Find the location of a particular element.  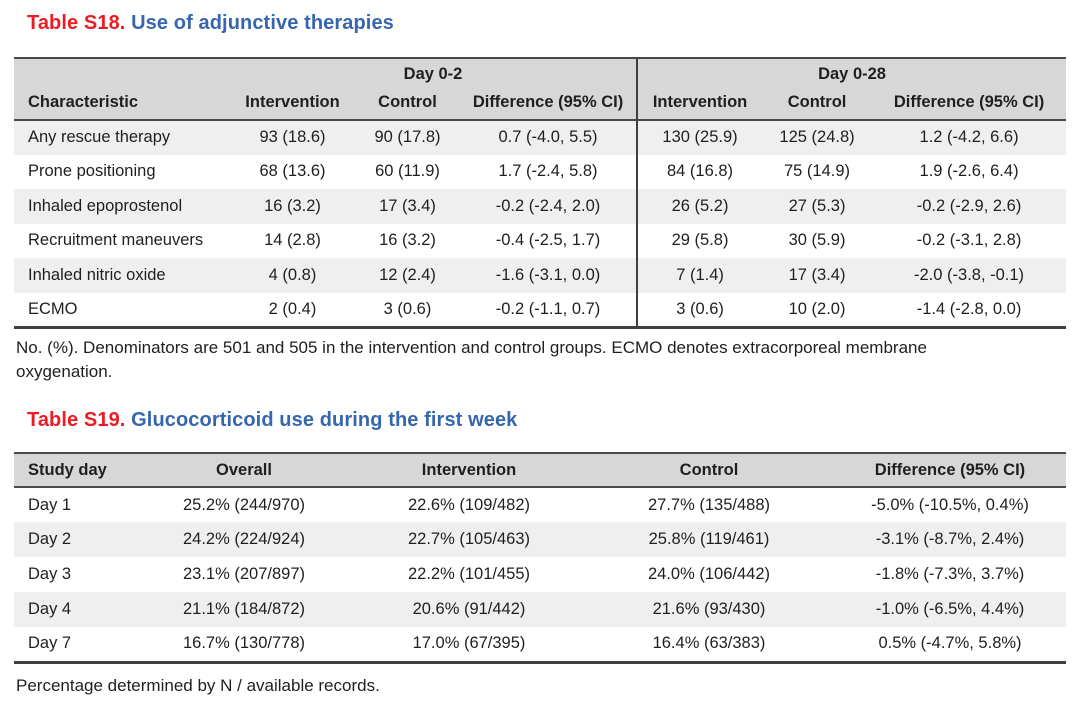

value-cell: 14 (2.8) is located at coordinates (292, 240).